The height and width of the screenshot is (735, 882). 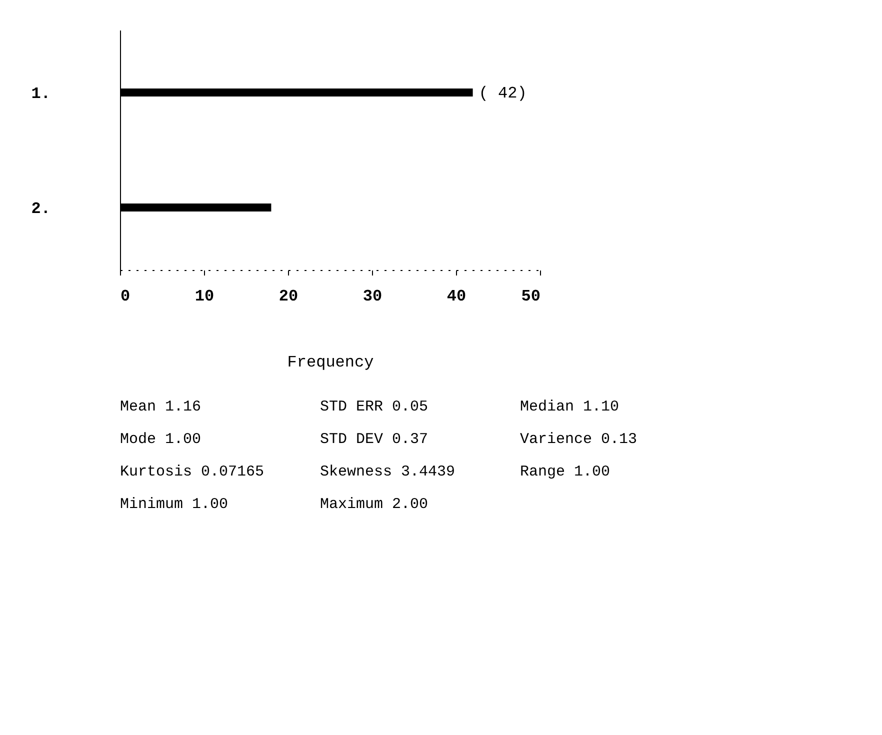 I want to click on x-axis-title: Frequency, so click(x=330, y=363).